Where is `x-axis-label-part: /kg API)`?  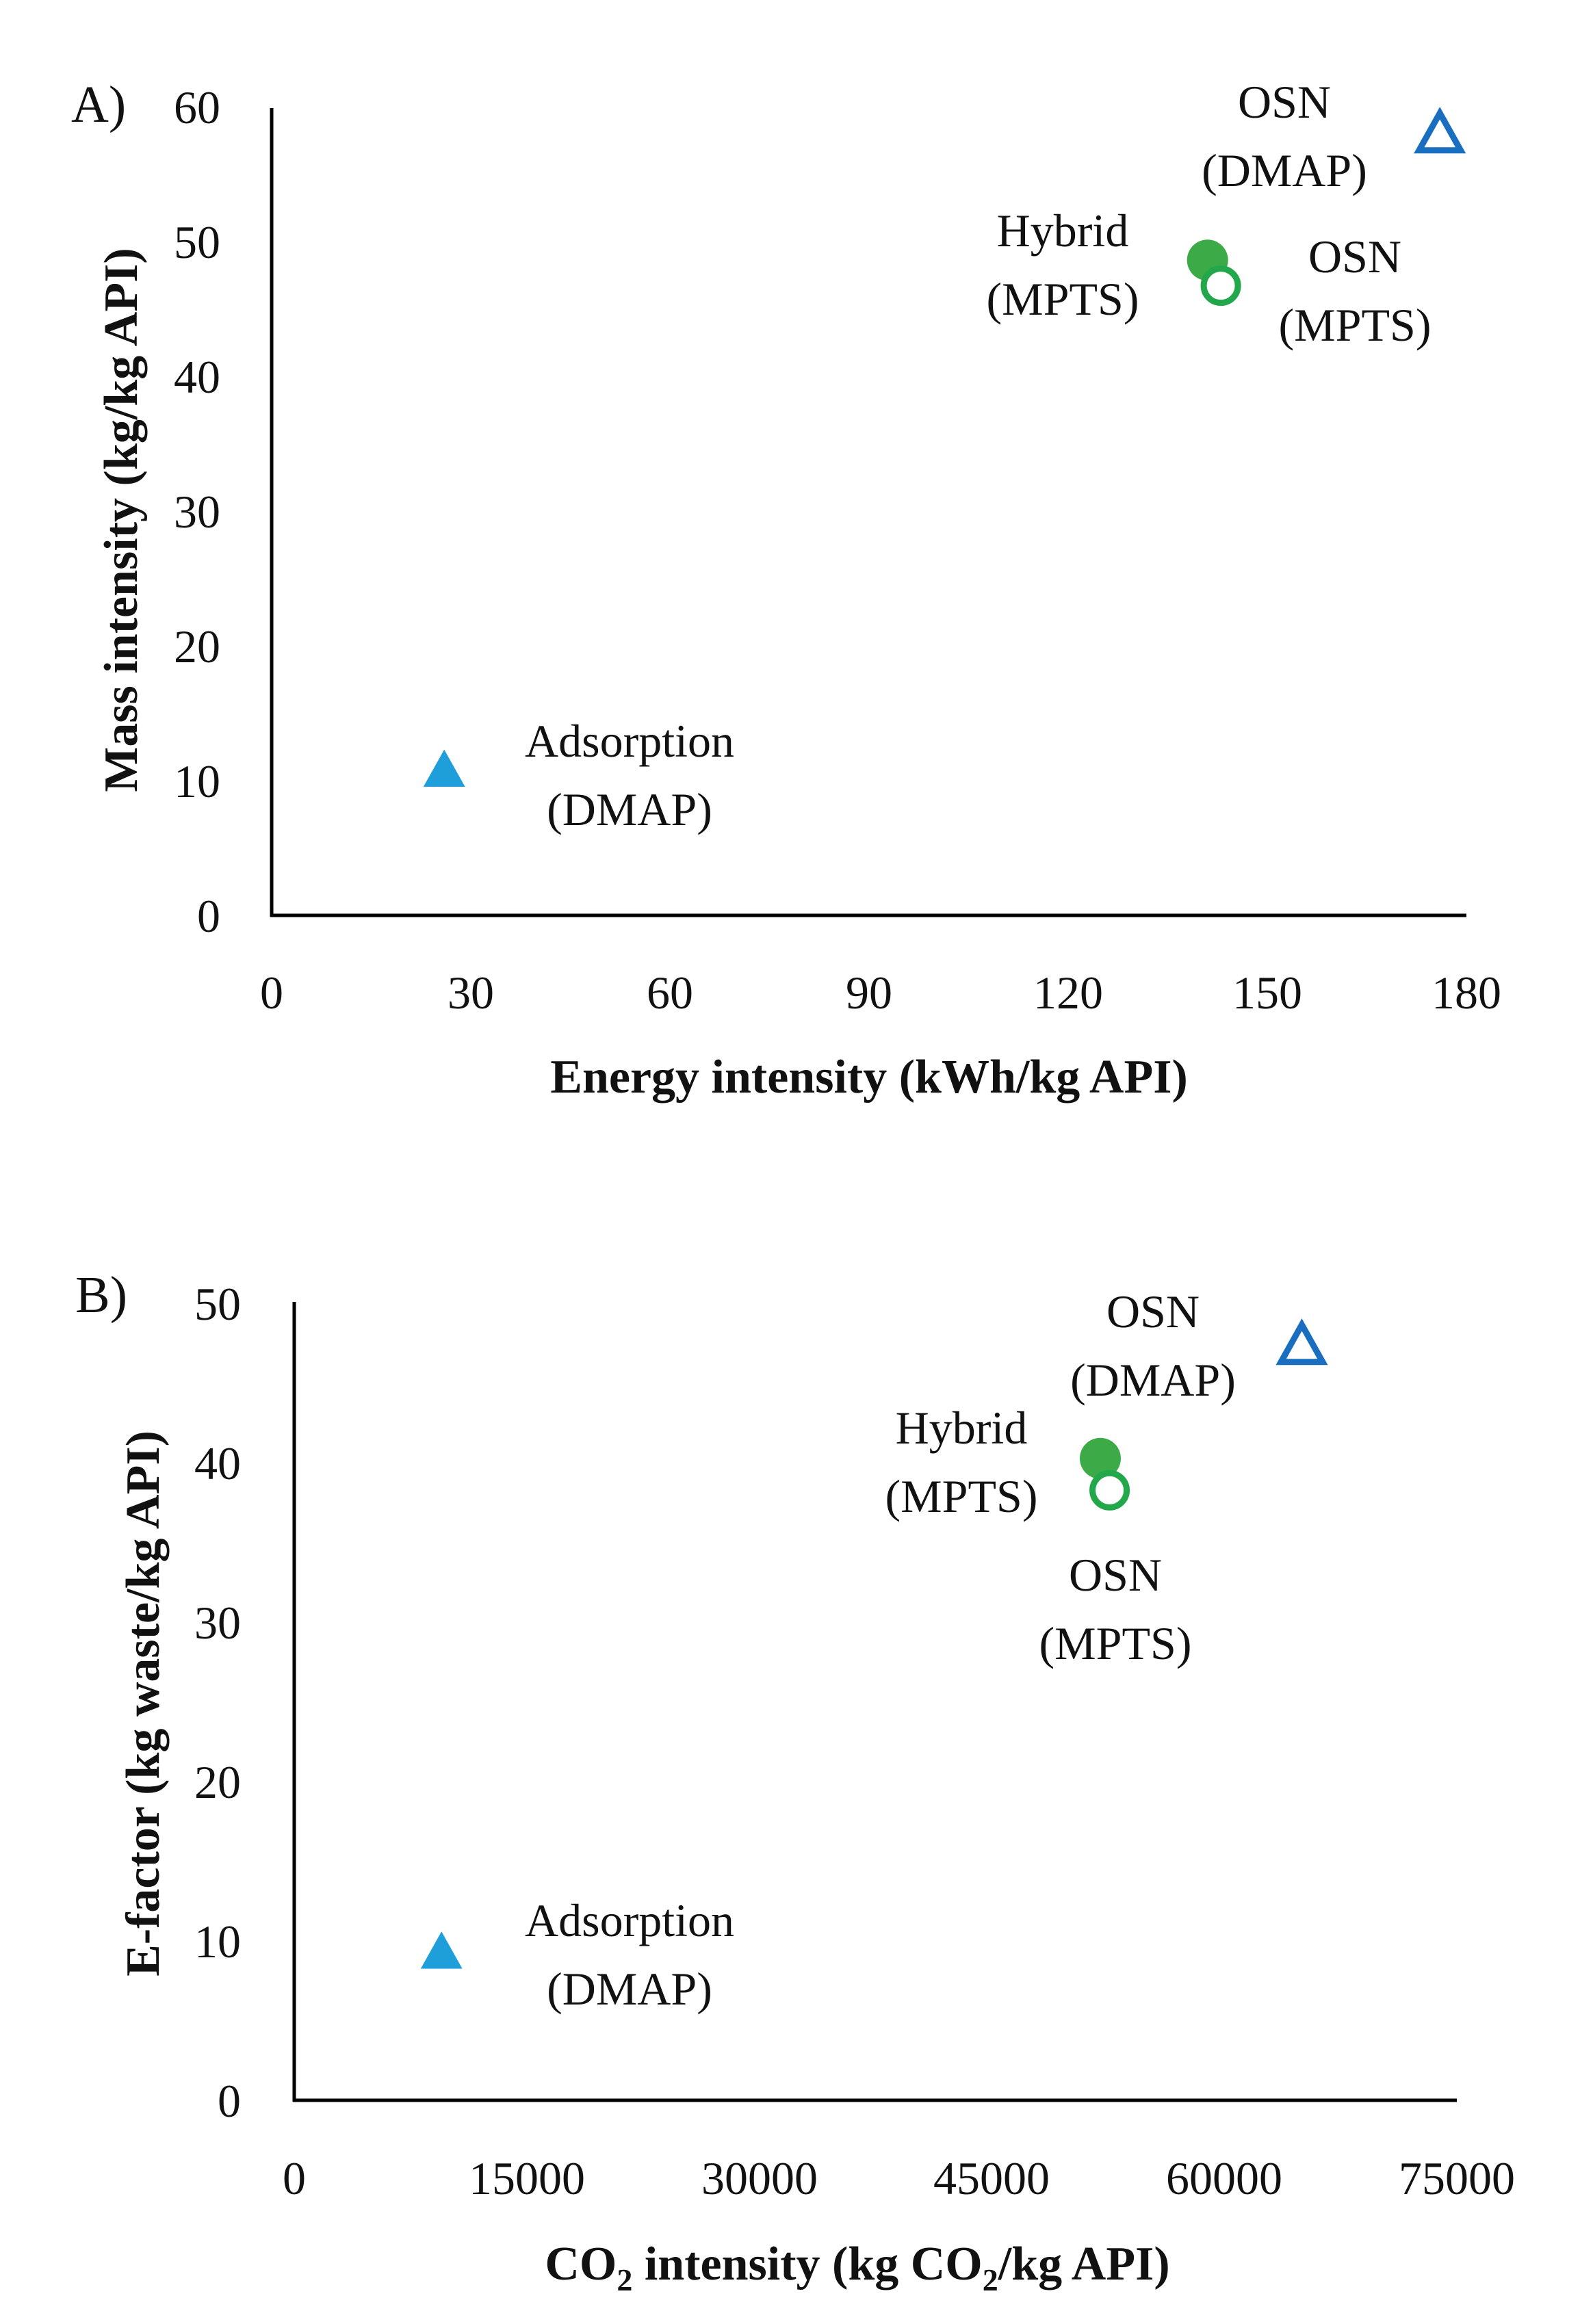 x-axis-label-part: /kg API) is located at coordinates (1084, 2264).